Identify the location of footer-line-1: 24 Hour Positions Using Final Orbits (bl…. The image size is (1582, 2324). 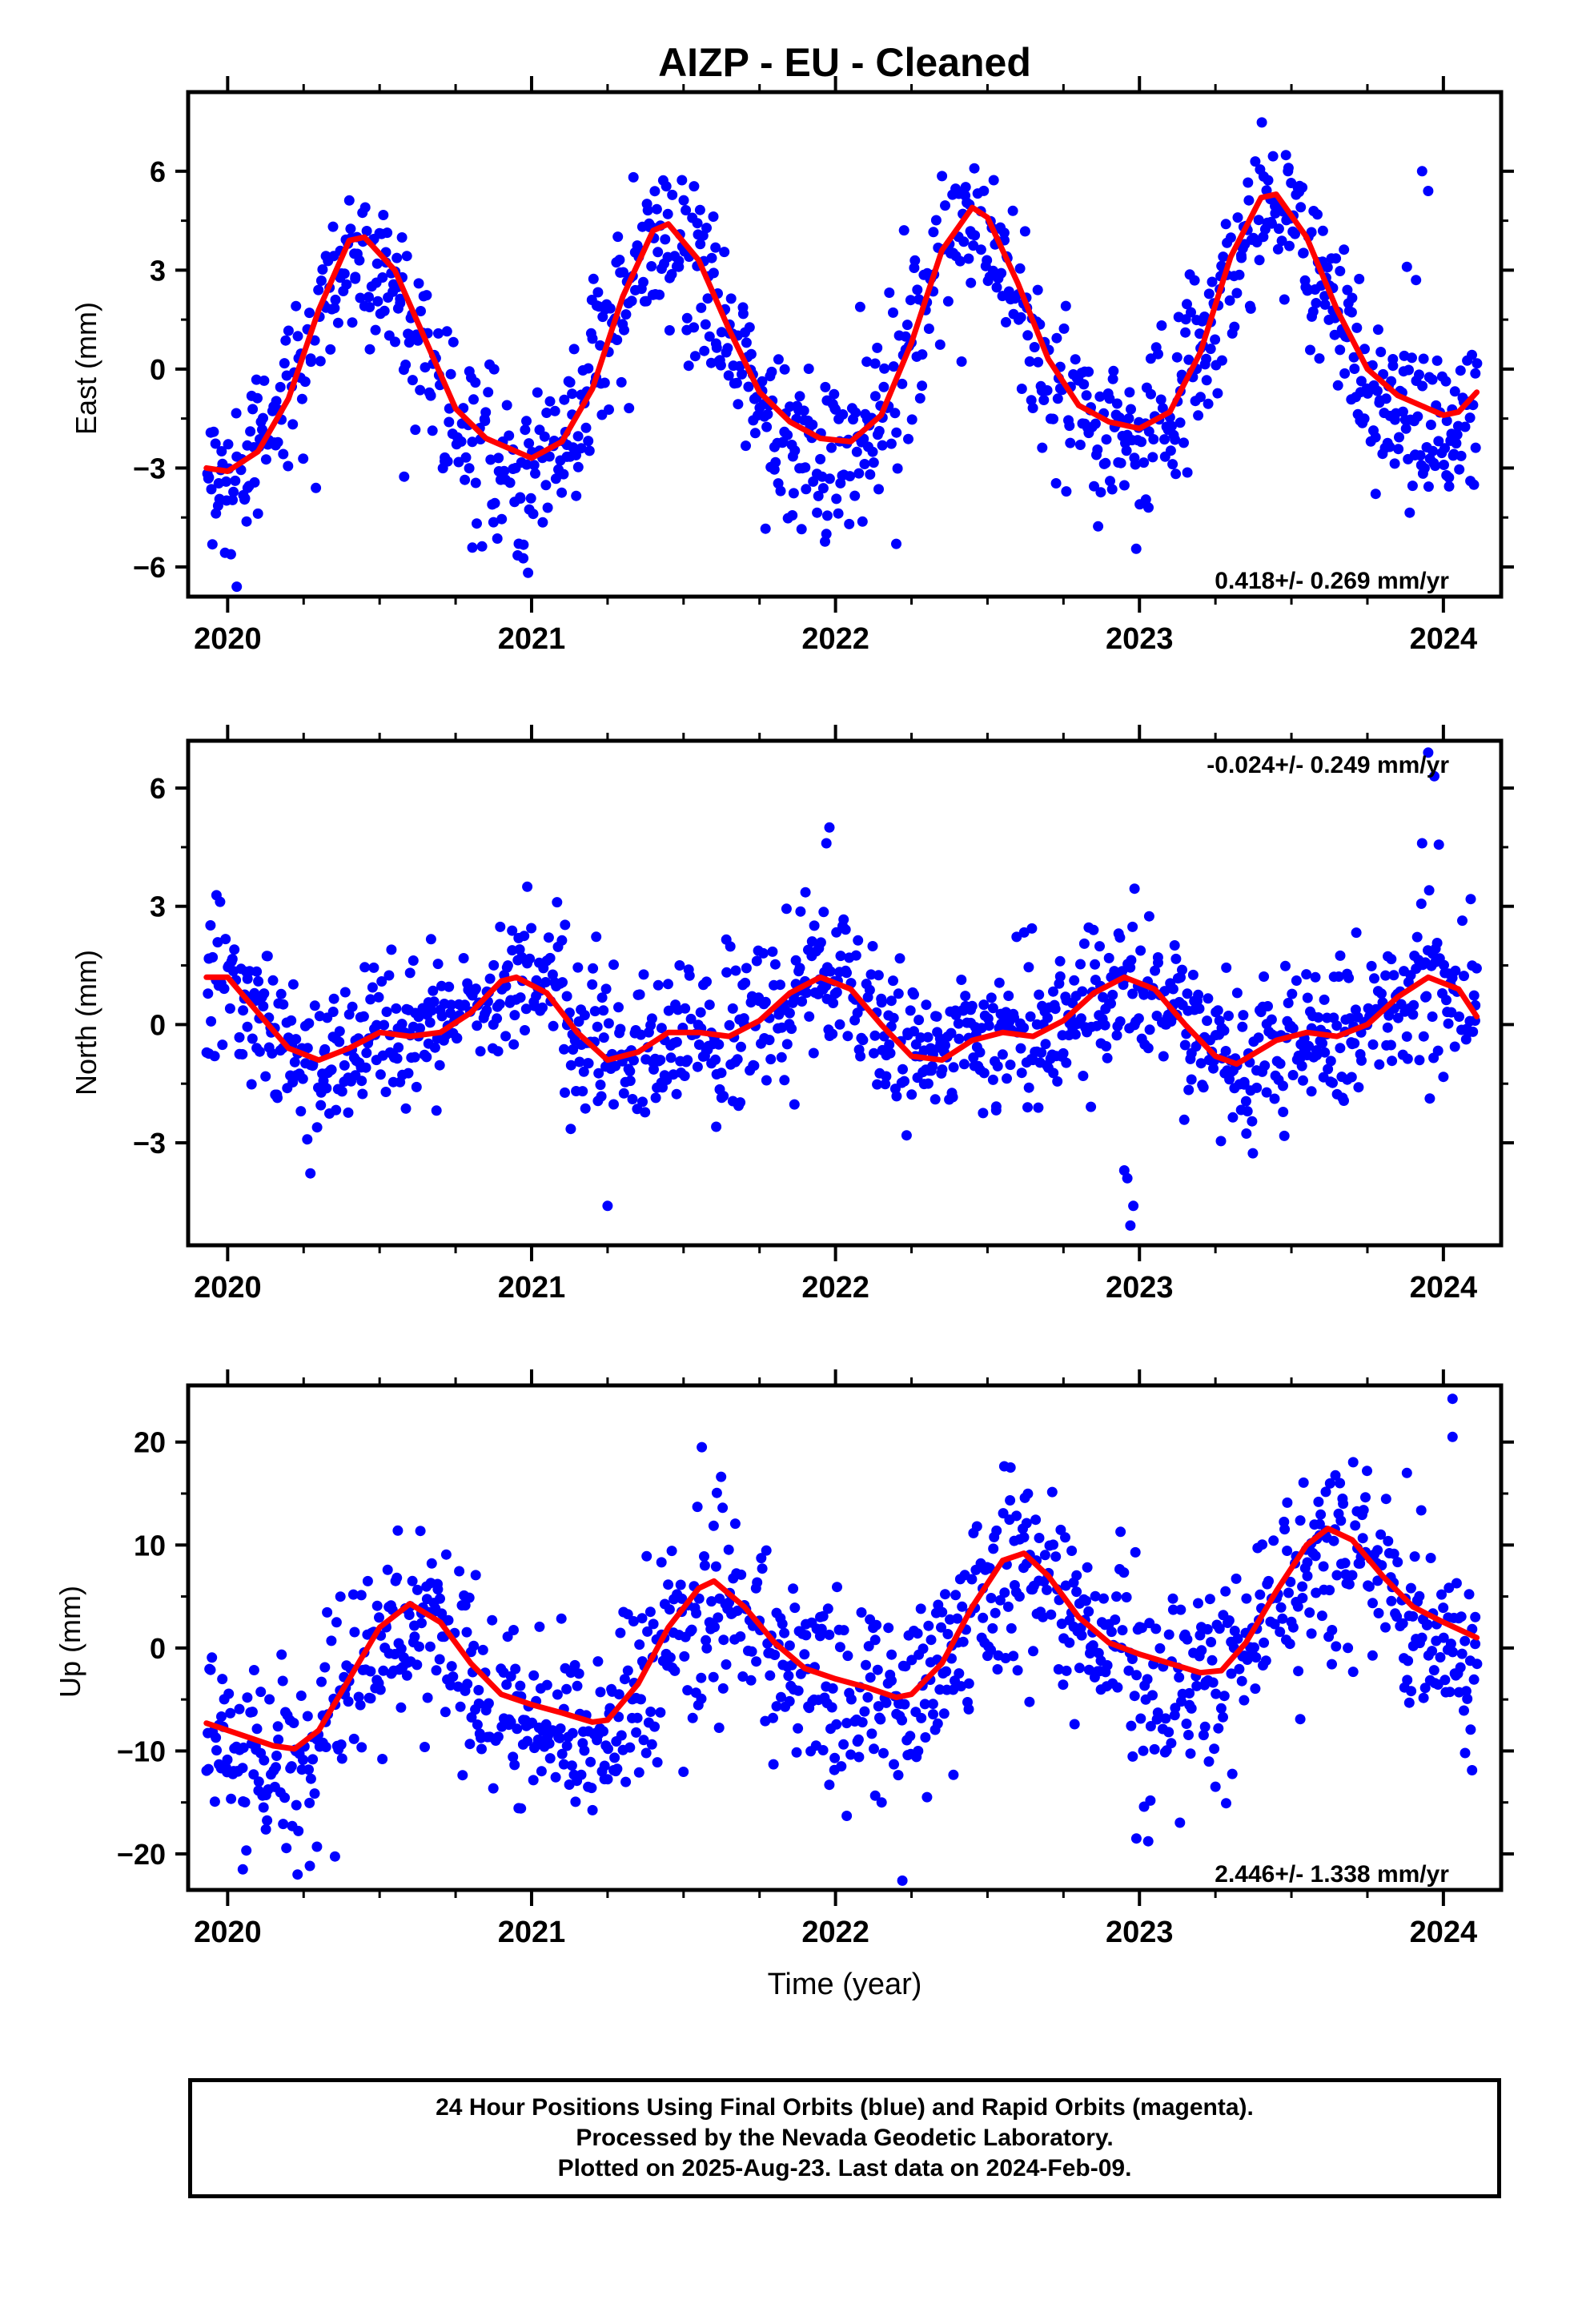
(845, 2107).